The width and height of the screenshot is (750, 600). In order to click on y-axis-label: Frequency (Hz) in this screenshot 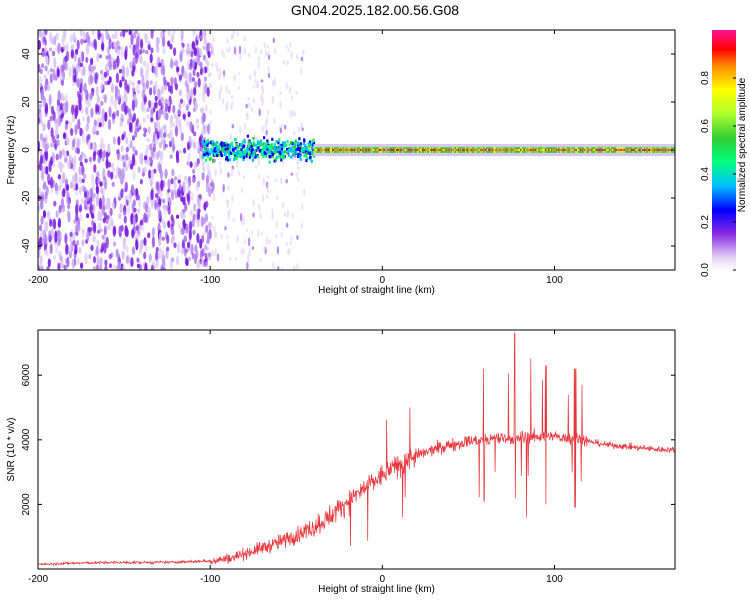, I will do `click(11, 150)`.